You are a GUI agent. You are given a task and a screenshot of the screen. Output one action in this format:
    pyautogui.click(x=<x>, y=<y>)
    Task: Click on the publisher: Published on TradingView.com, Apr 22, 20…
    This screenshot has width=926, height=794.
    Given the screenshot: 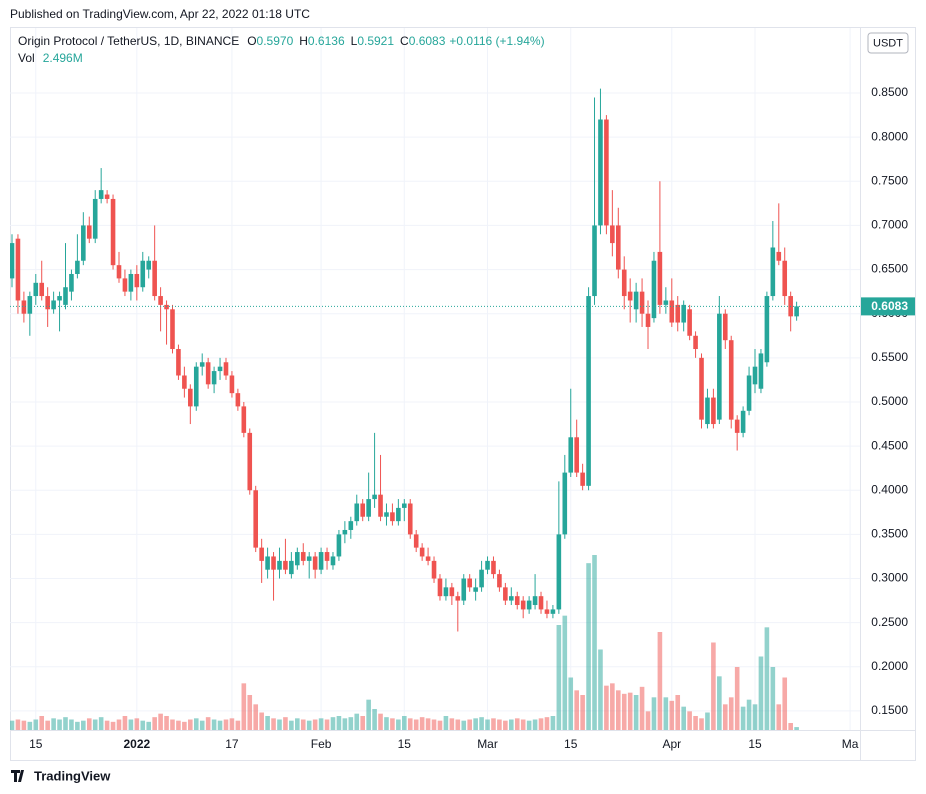 What is the action you would take?
    pyautogui.click(x=160, y=14)
    